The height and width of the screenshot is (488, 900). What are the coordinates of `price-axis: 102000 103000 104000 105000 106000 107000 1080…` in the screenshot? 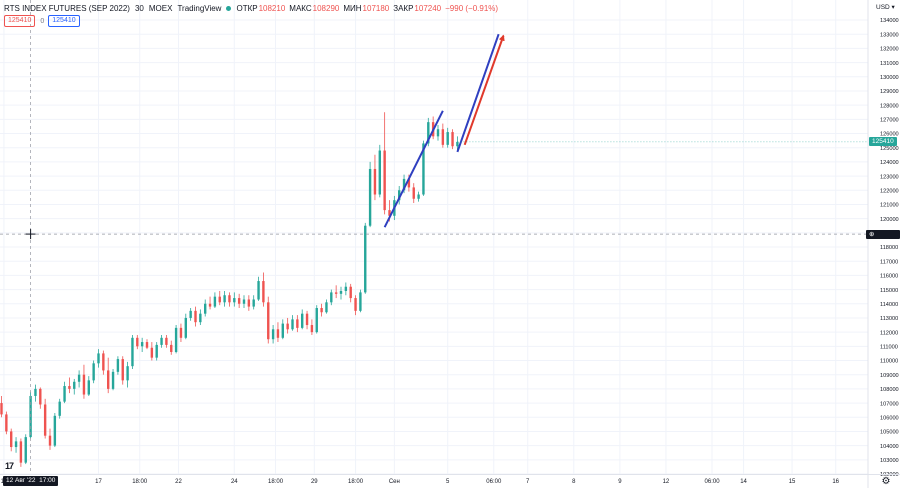 It's located at (883, 244).